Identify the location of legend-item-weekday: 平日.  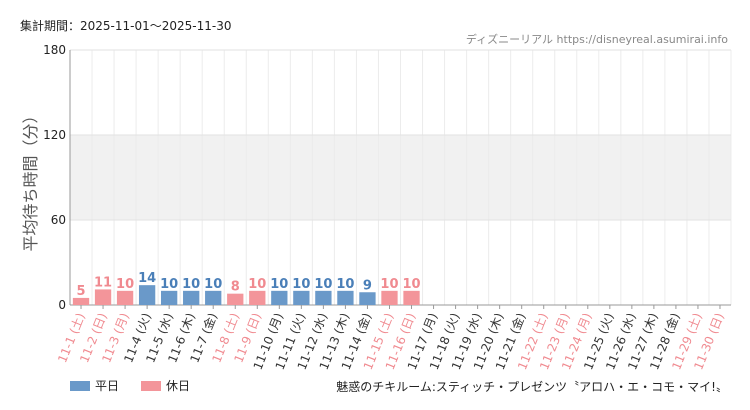
(94, 385).